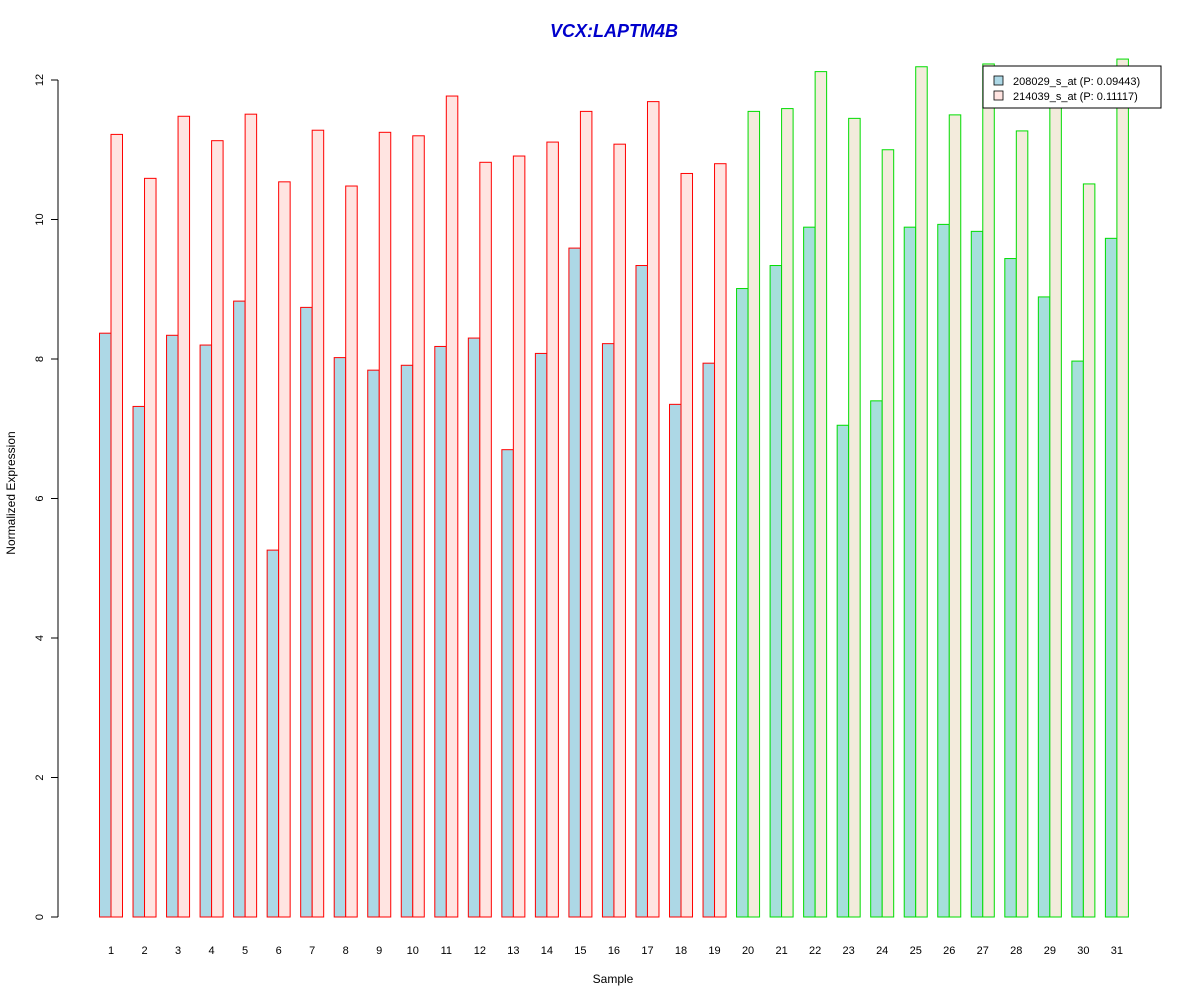  I want to click on x-tick-label: 29, so click(1050, 951).